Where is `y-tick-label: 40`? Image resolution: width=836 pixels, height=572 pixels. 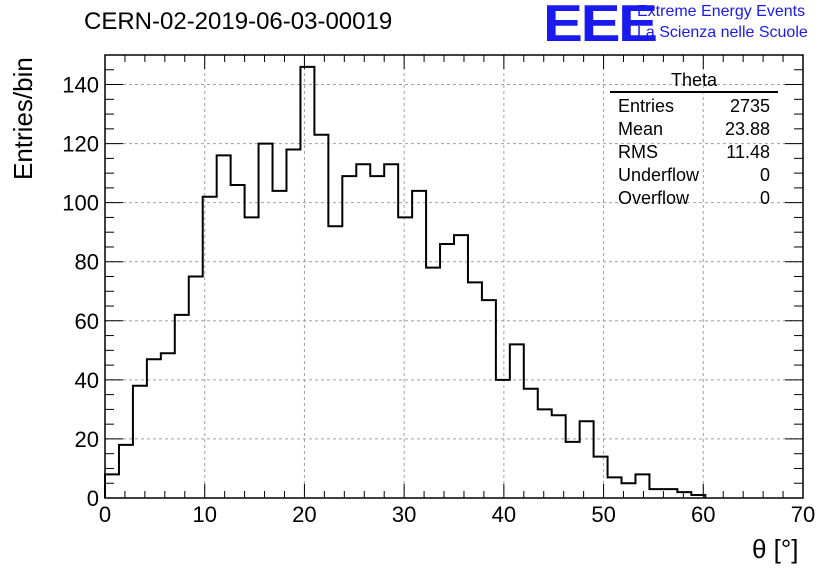 y-tick-label: 40 is located at coordinates (87, 380).